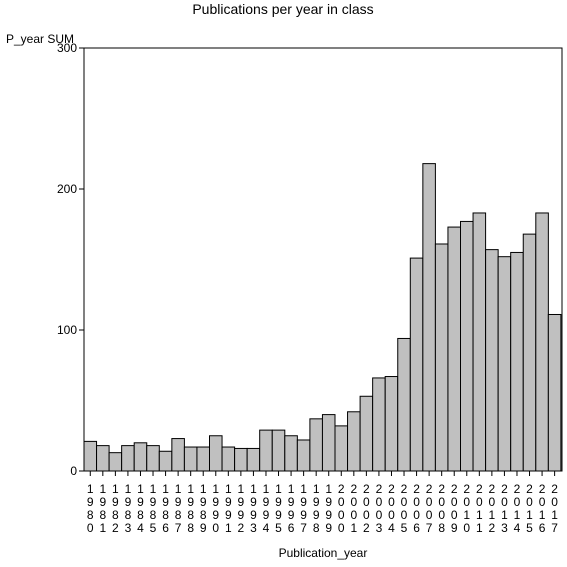  Describe the element at coordinates (479, 342) in the screenshot. I see `bar-2011` at that location.